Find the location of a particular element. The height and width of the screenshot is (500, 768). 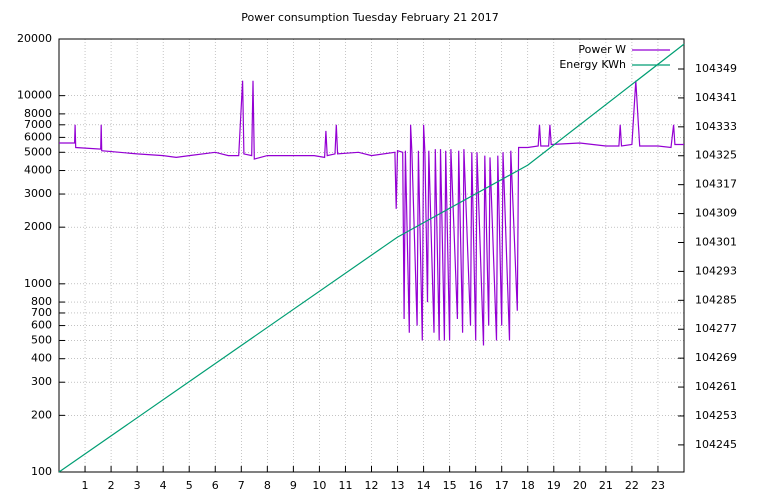

y2-tick-label: 104333 is located at coordinates (716, 126).